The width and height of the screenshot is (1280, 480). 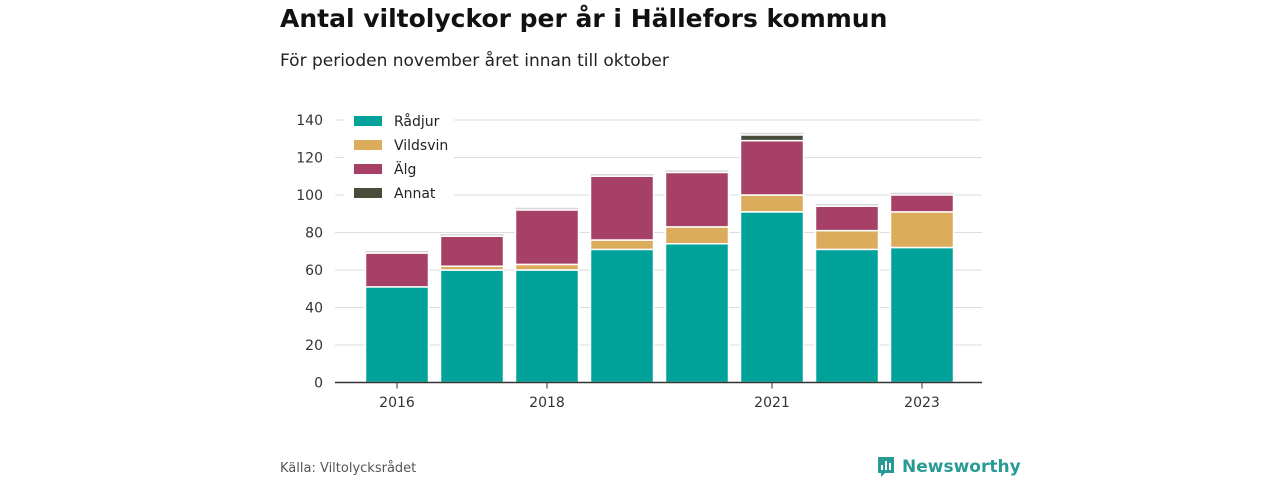 What do you see at coordinates (314, 234) in the screenshot?
I see `y-tick-label: 80` at bounding box center [314, 234].